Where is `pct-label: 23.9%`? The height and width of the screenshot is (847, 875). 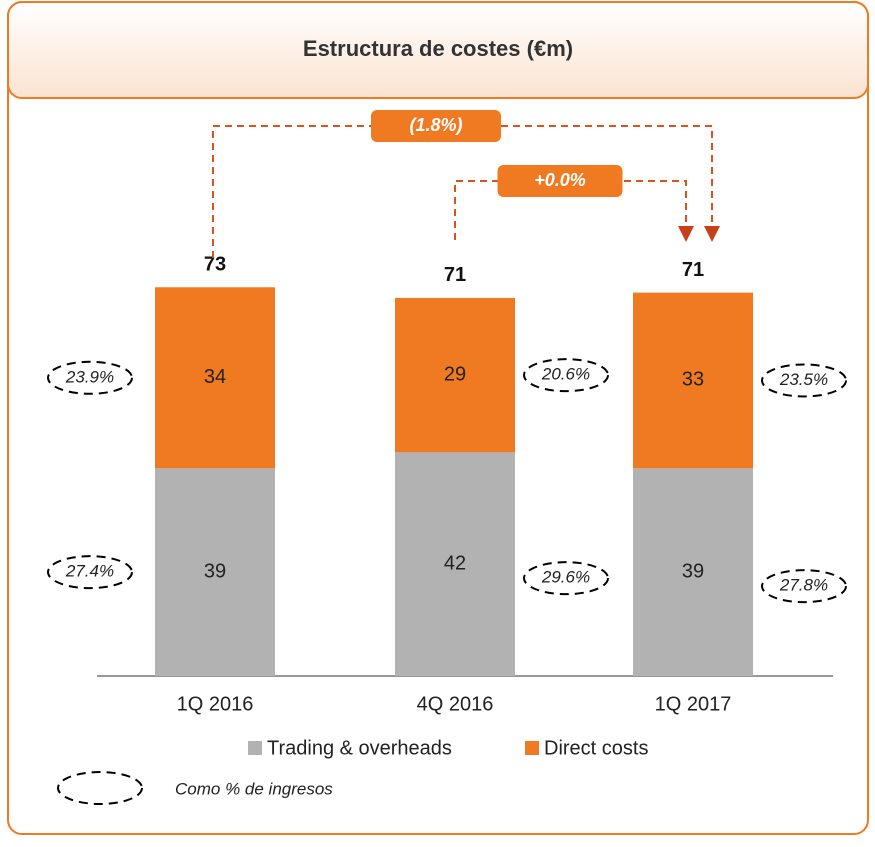
pct-label: 23.9% is located at coordinates (89, 376).